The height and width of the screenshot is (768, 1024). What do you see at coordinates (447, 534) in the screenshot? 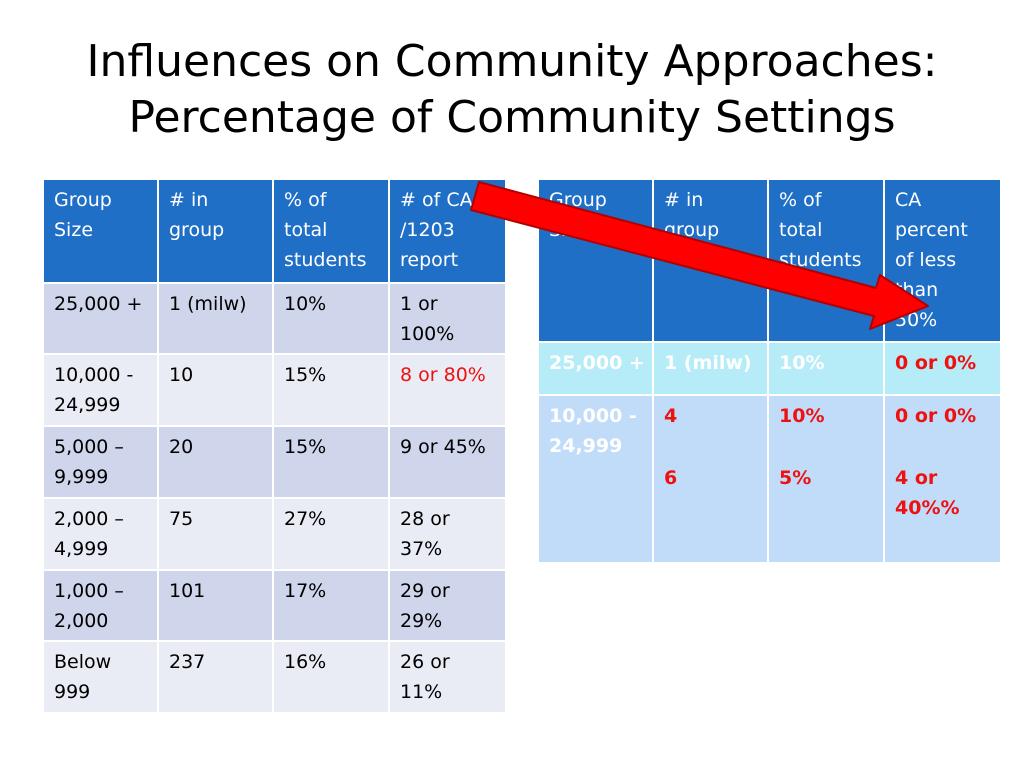
I see `cell-ca-report: 28 or 37%` at bounding box center [447, 534].